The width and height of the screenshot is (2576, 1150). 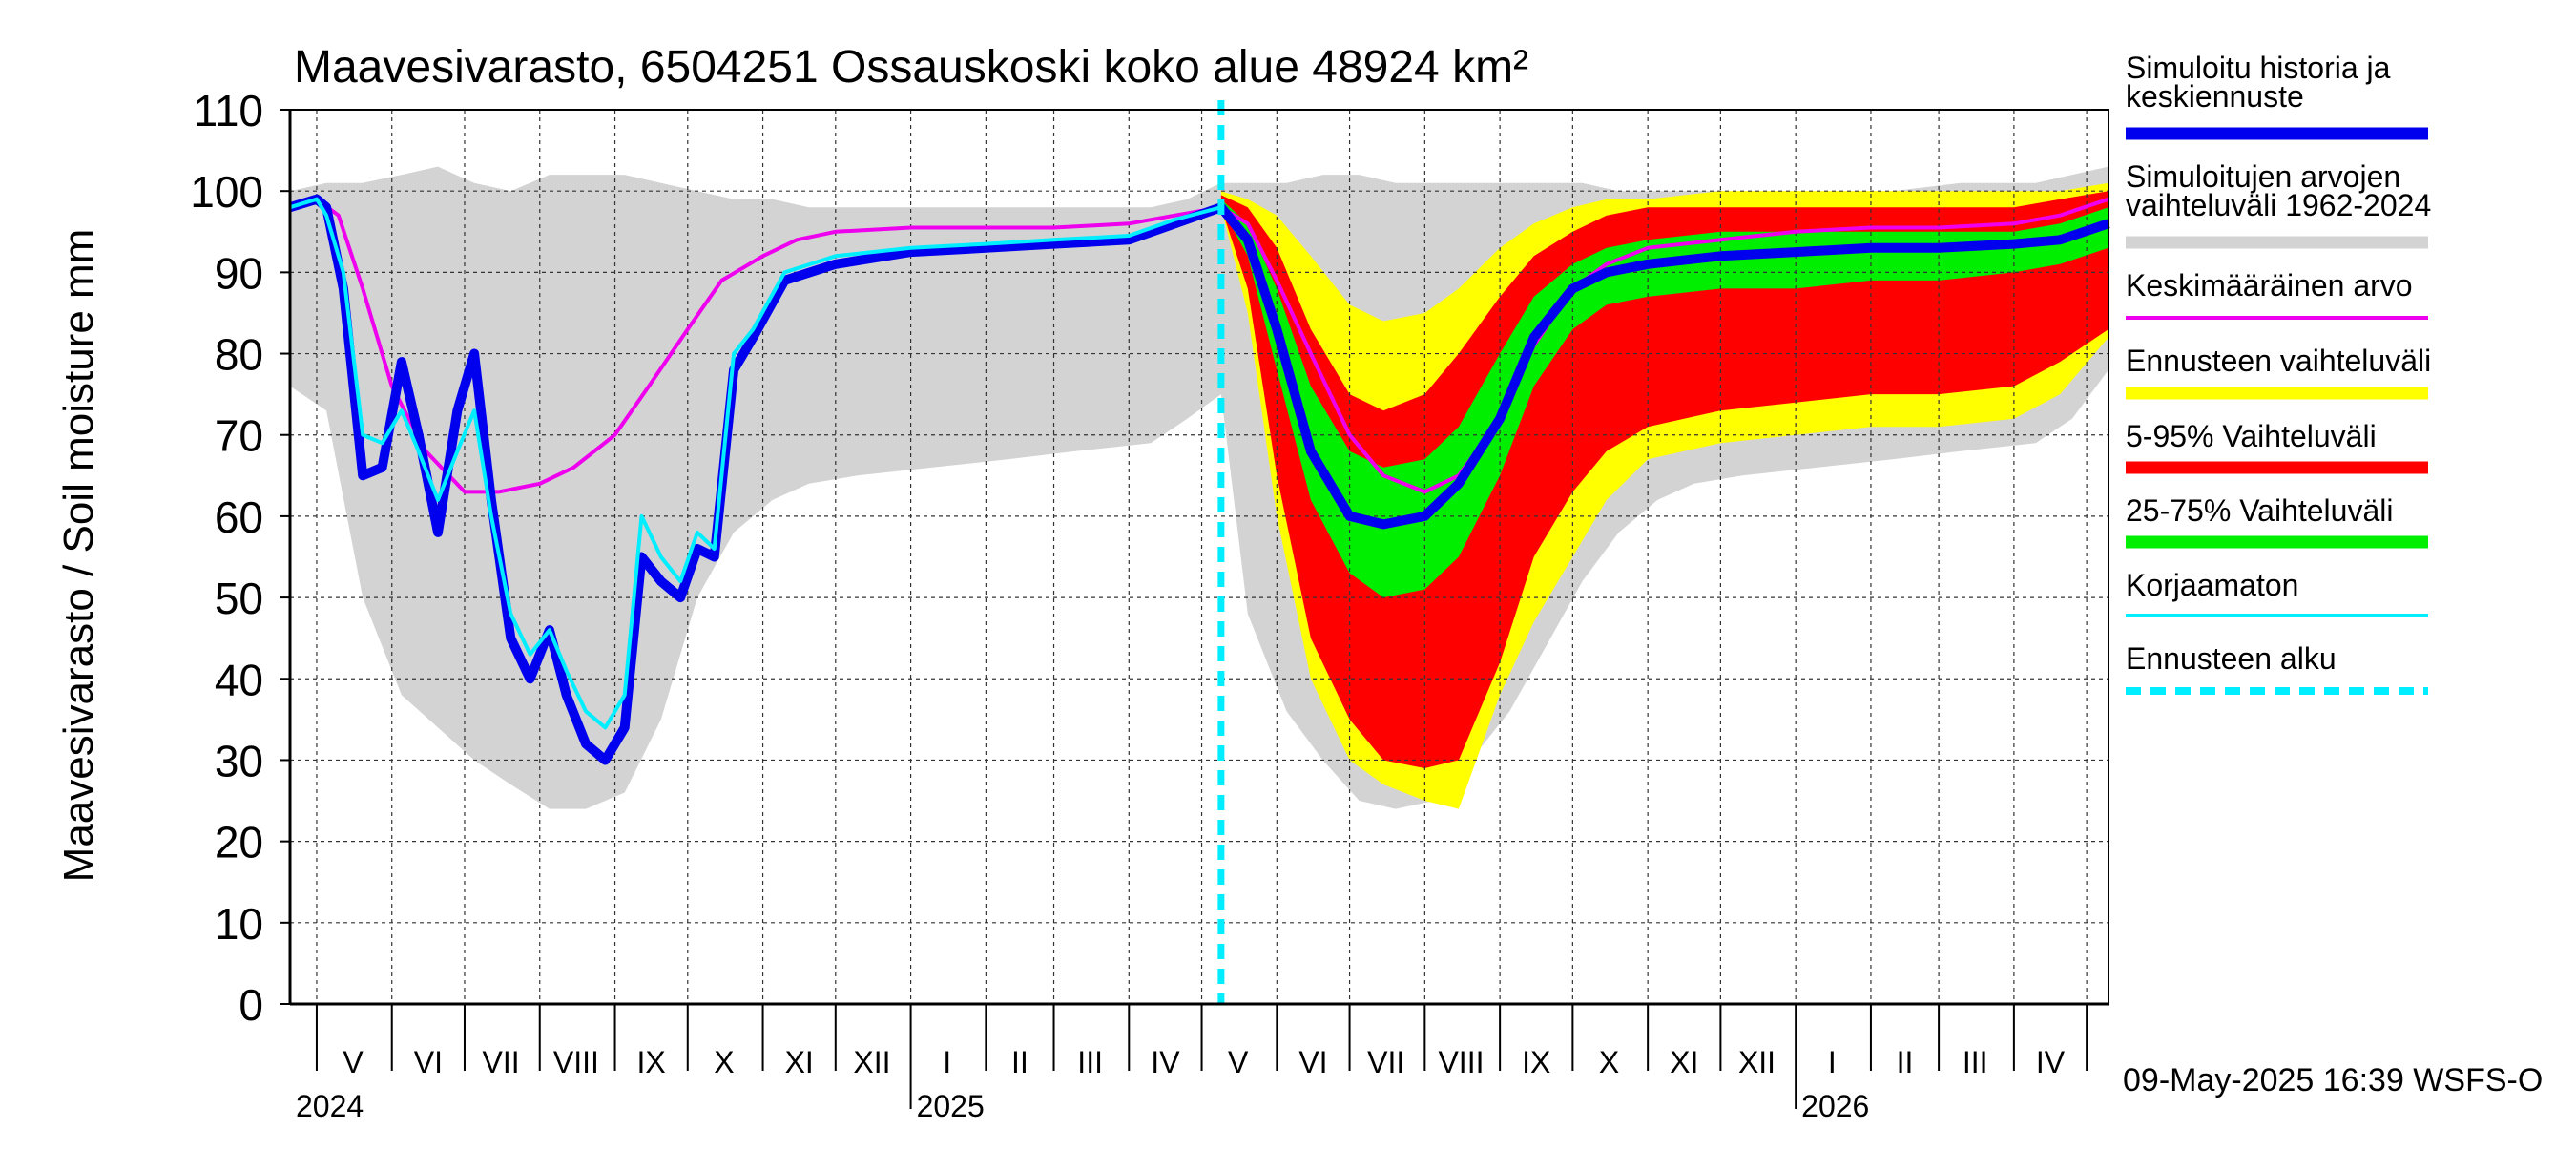 I want to click on y-tick-label: 50, so click(x=239, y=598).